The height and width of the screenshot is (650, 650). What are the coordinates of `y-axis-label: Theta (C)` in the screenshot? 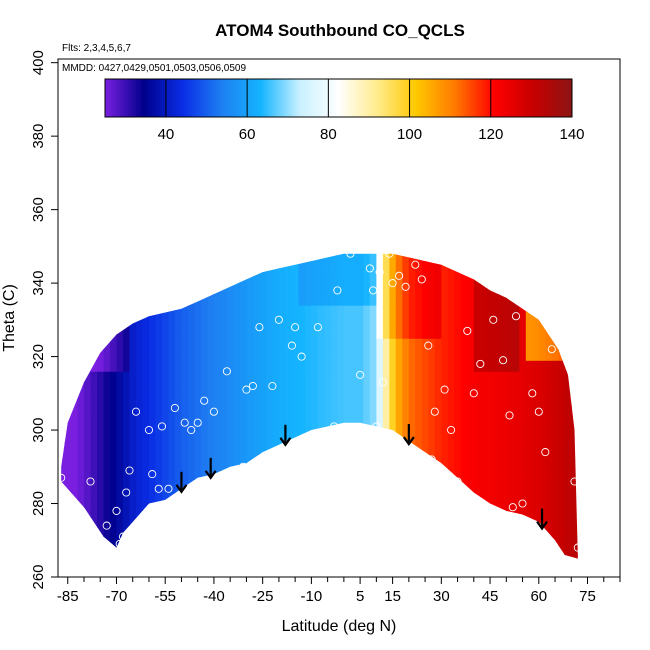 It's located at (9, 318).